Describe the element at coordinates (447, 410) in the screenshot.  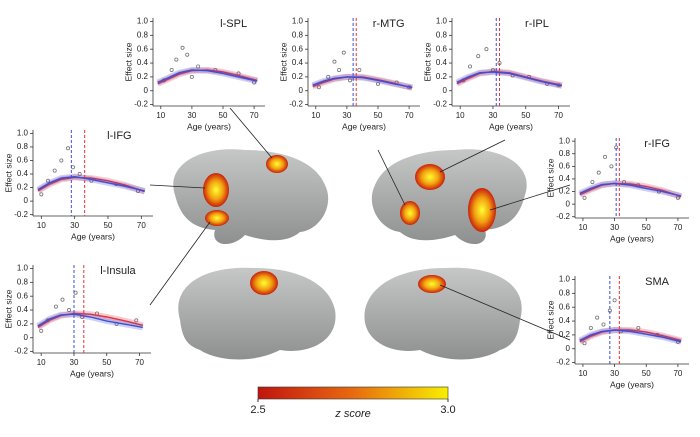
I see `colorbar-tick-label: 3.0` at that location.